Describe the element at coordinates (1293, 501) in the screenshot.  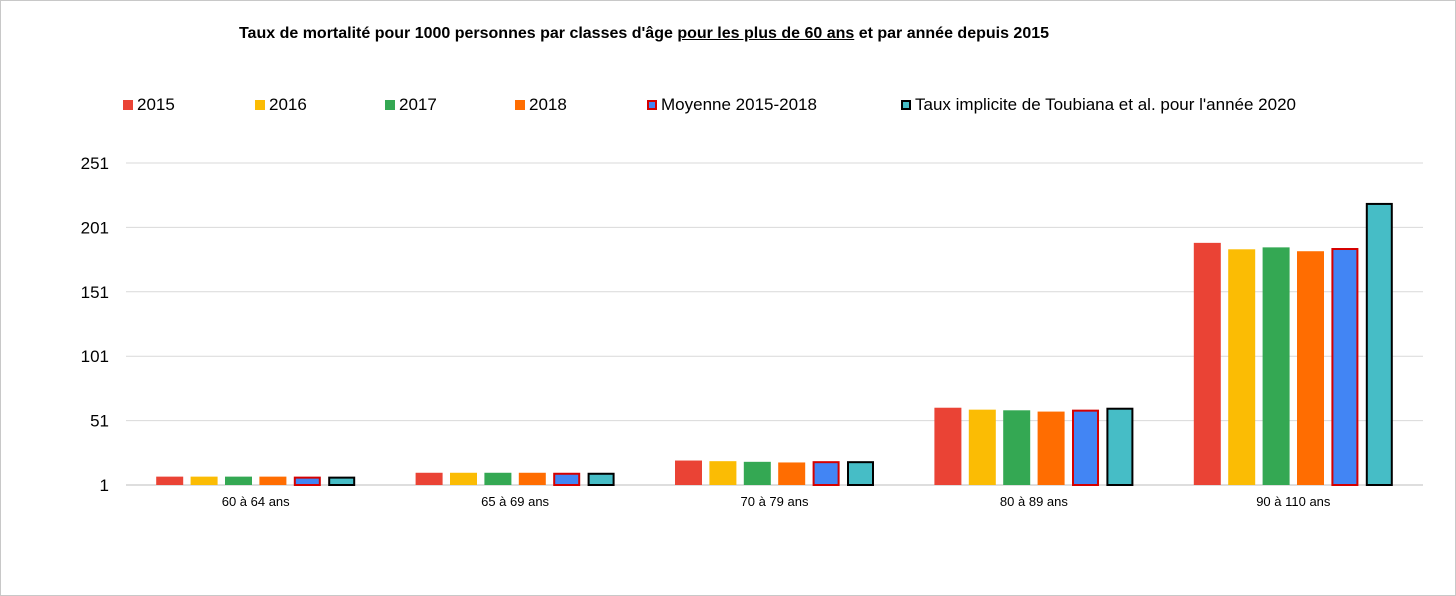
I see `x-category-label: 90 à 110 ans` at that location.